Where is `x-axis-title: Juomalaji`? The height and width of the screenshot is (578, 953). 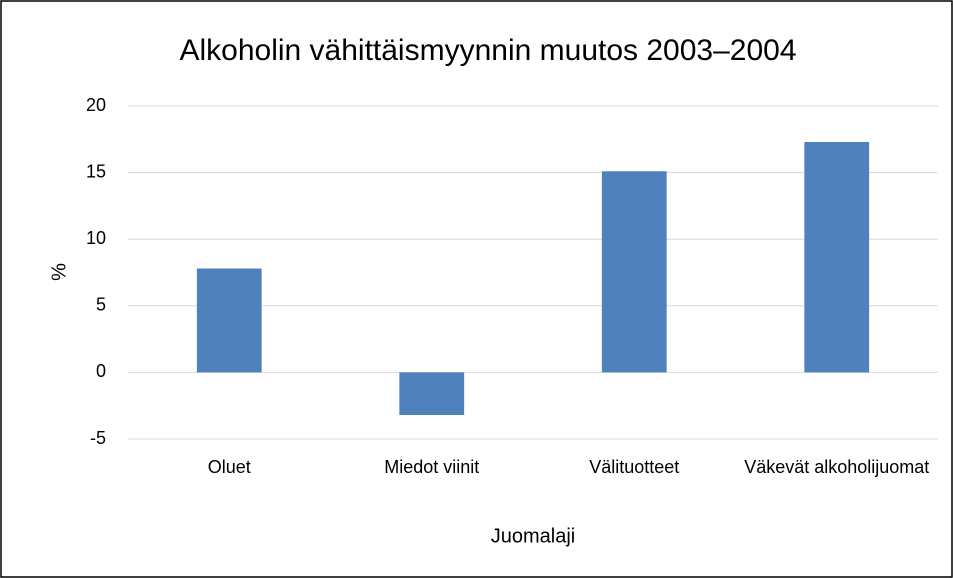 x-axis-title: Juomalaji is located at coordinates (533, 536).